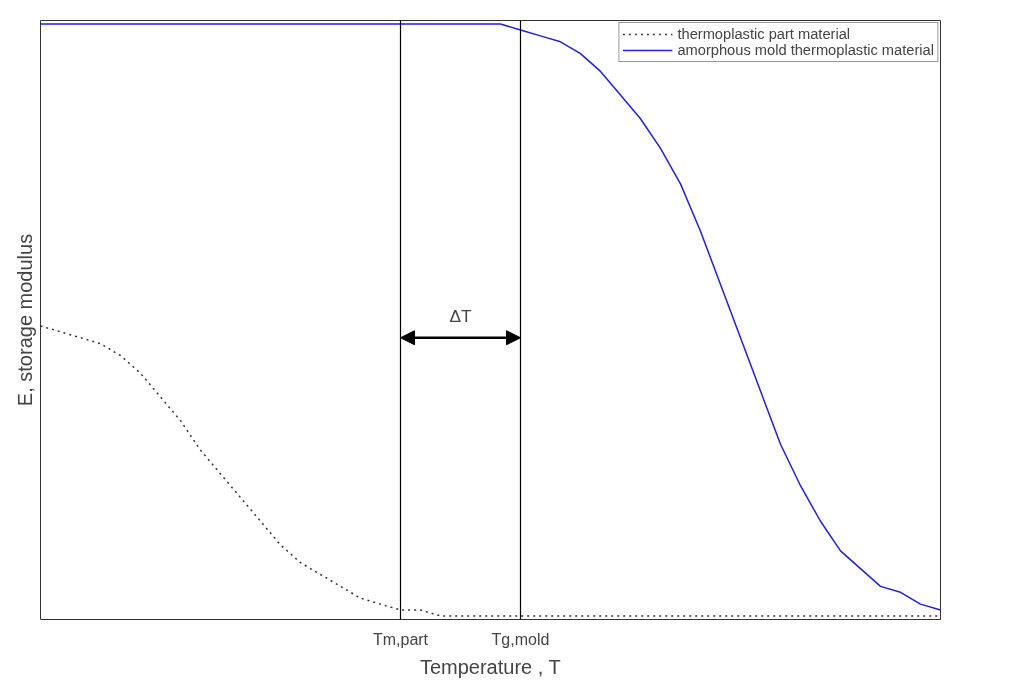  What do you see at coordinates (764, 34) in the screenshot?
I see `legend-label: thermoplastic part material` at bounding box center [764, 34].